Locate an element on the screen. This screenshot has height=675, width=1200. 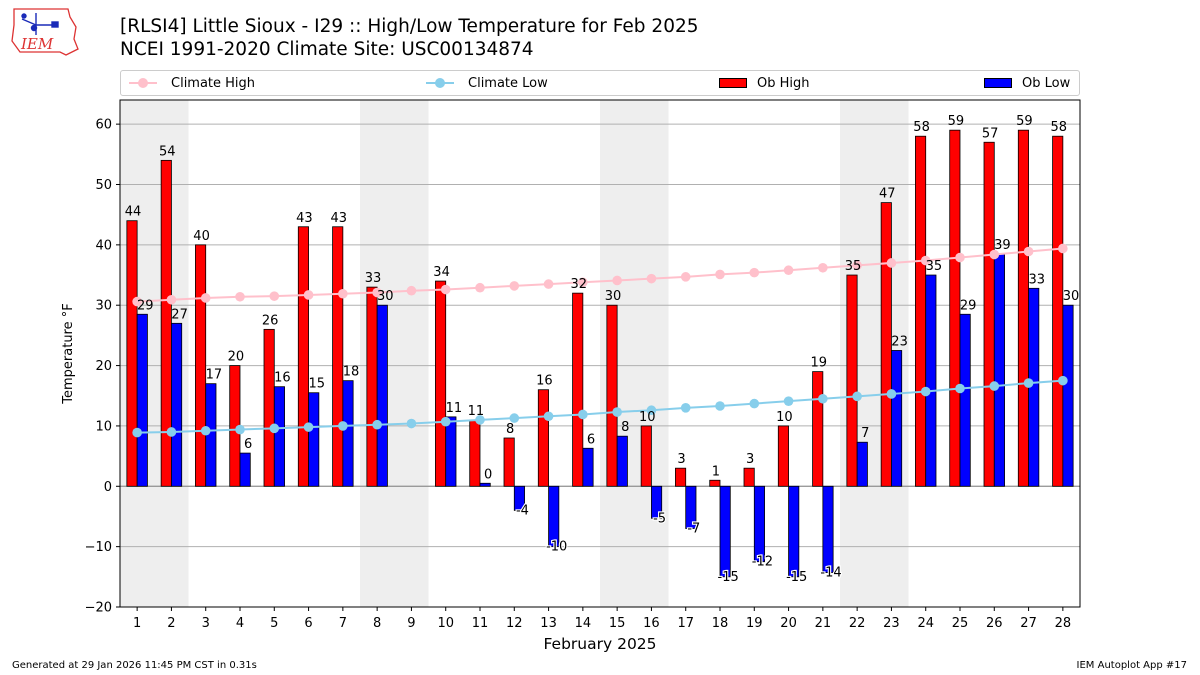
ob-low-value-label: 29 is located at coordinates (968, 305).